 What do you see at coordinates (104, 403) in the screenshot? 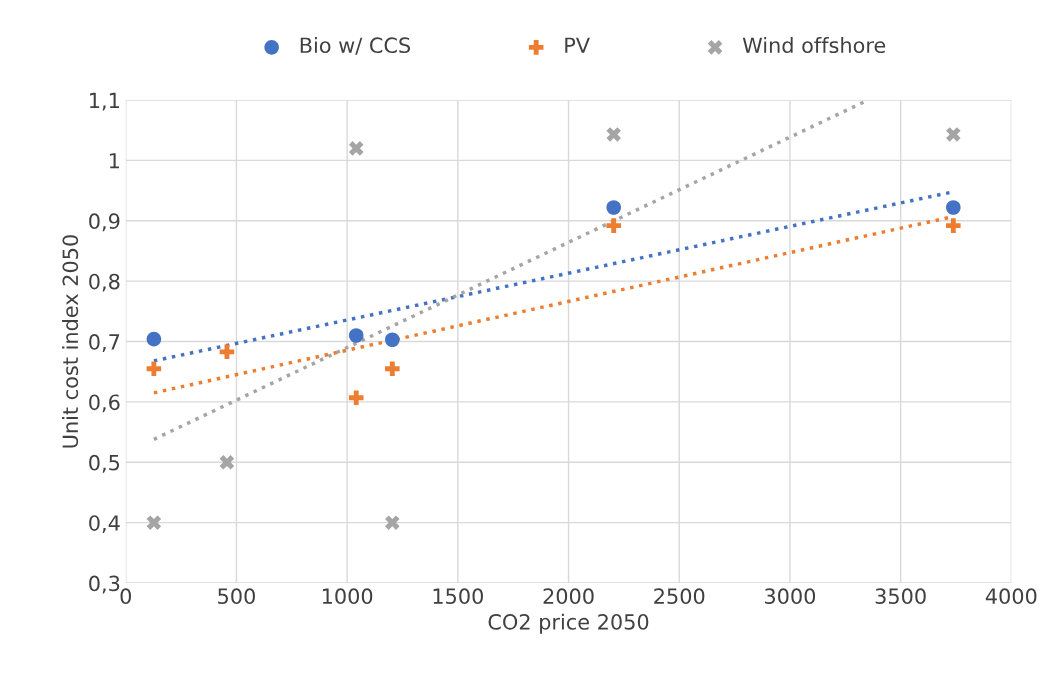
I see `y-tick-label: 0,6` at bounding box center [104, 403].